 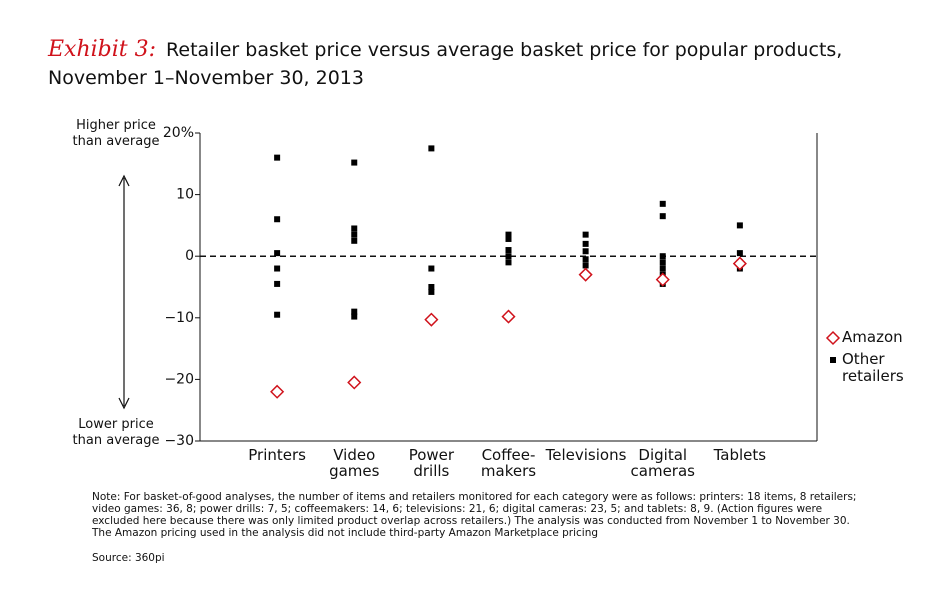 What do you see at coordinates (872, 337) in the screenshot?
I see `legend-label: Amazon` at bounding box center [872, 337].